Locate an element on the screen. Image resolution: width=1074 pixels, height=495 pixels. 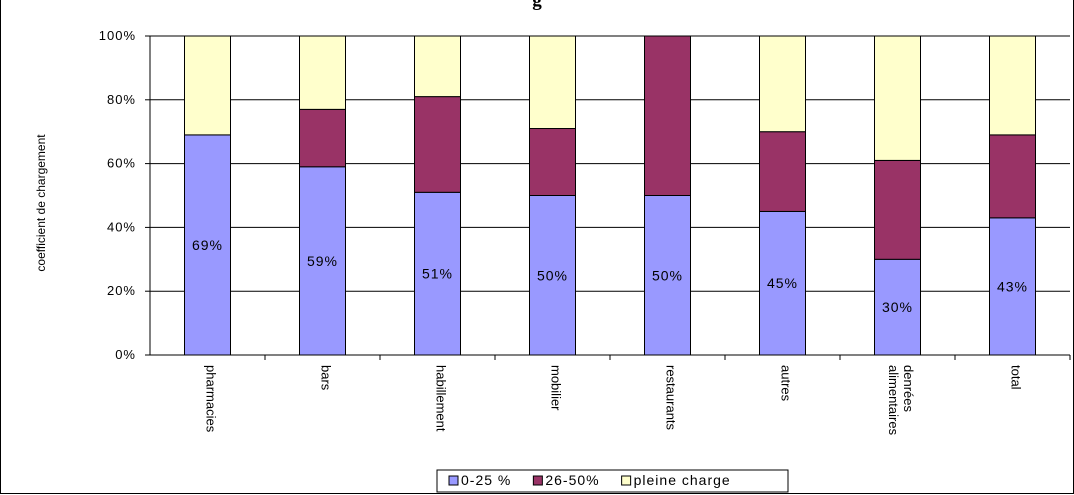
y-tick-label: 0% is located at coordinates (125, 354).